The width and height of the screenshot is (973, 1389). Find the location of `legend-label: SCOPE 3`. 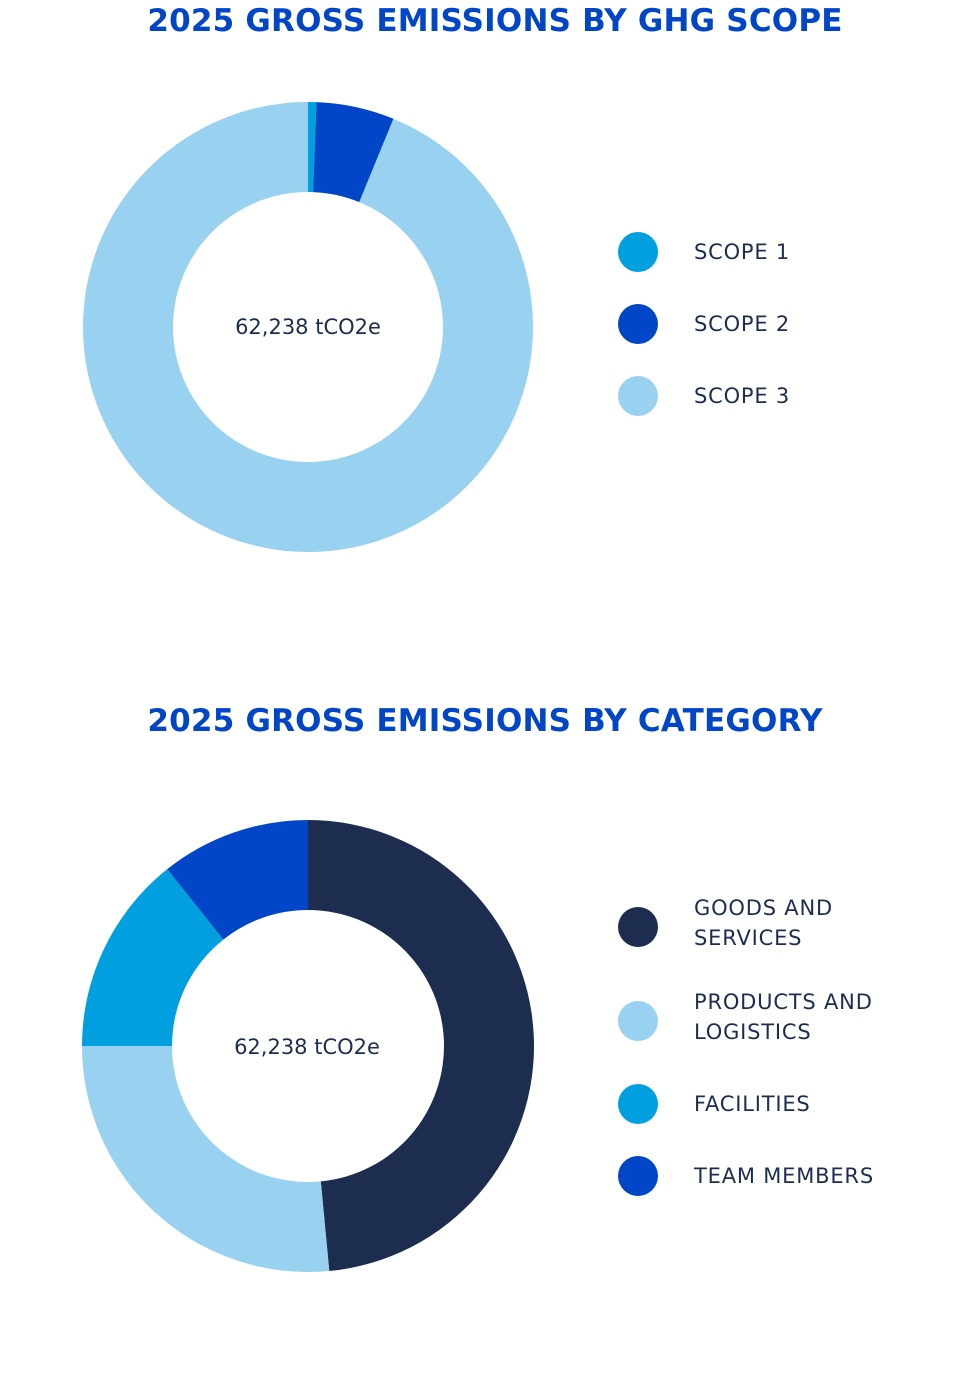

legend-label: SCOPE 3 is located at coordinates (742, 396).